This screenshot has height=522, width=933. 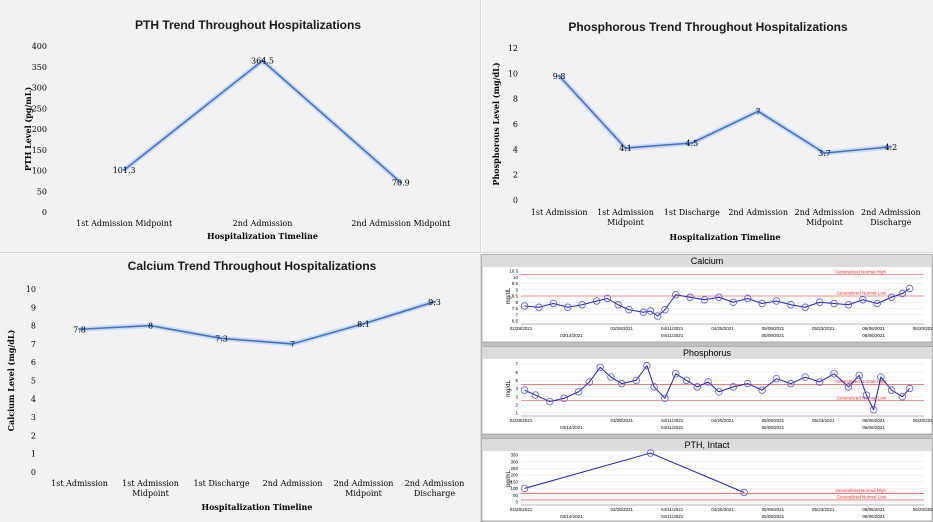 I want to click on data-label: 101.3, so click(x=124, y=170).